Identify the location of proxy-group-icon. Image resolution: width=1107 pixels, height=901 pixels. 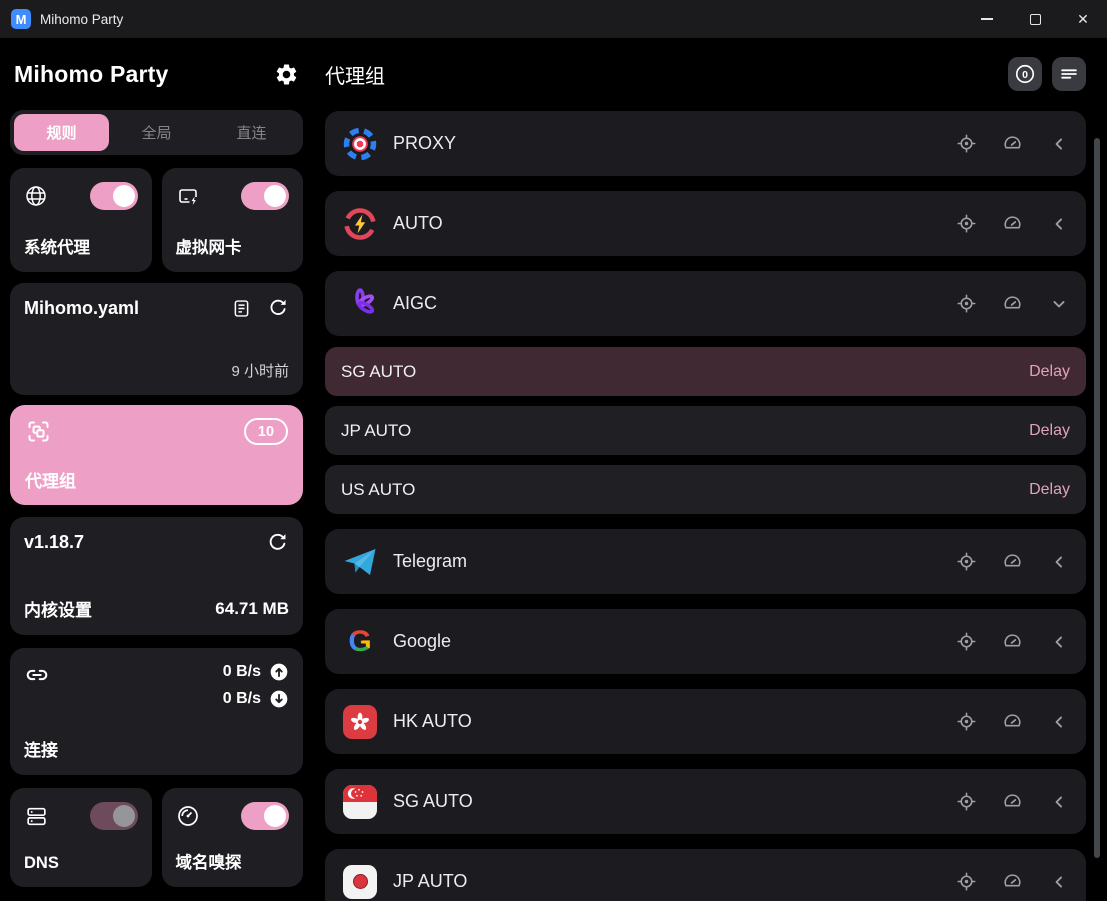
(38, 431).